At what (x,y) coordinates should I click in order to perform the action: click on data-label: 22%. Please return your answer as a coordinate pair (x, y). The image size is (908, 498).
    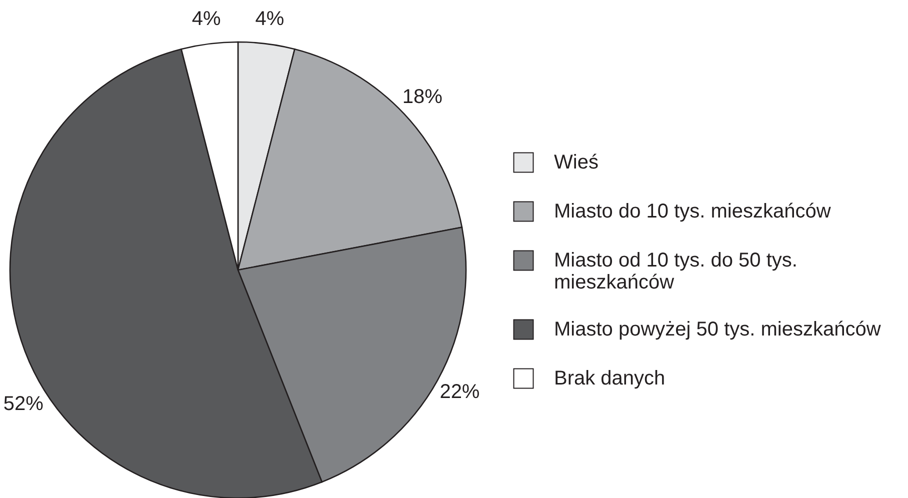
    Looking at the image, I should click on (460, 391).